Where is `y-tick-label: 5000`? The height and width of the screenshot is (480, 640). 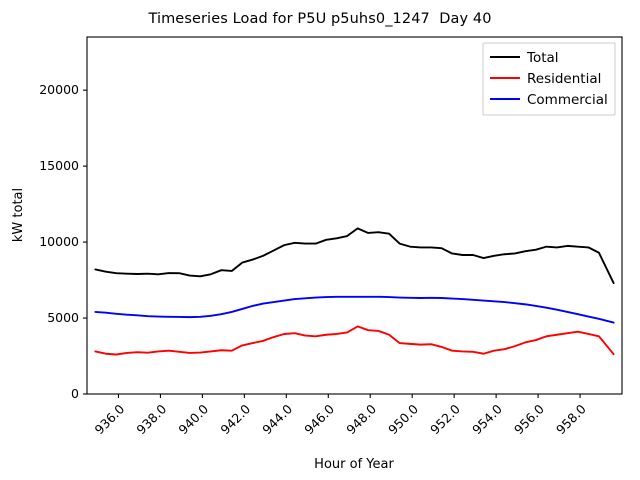
y-tick-label: 5000 is located at coordinates (63, 317).